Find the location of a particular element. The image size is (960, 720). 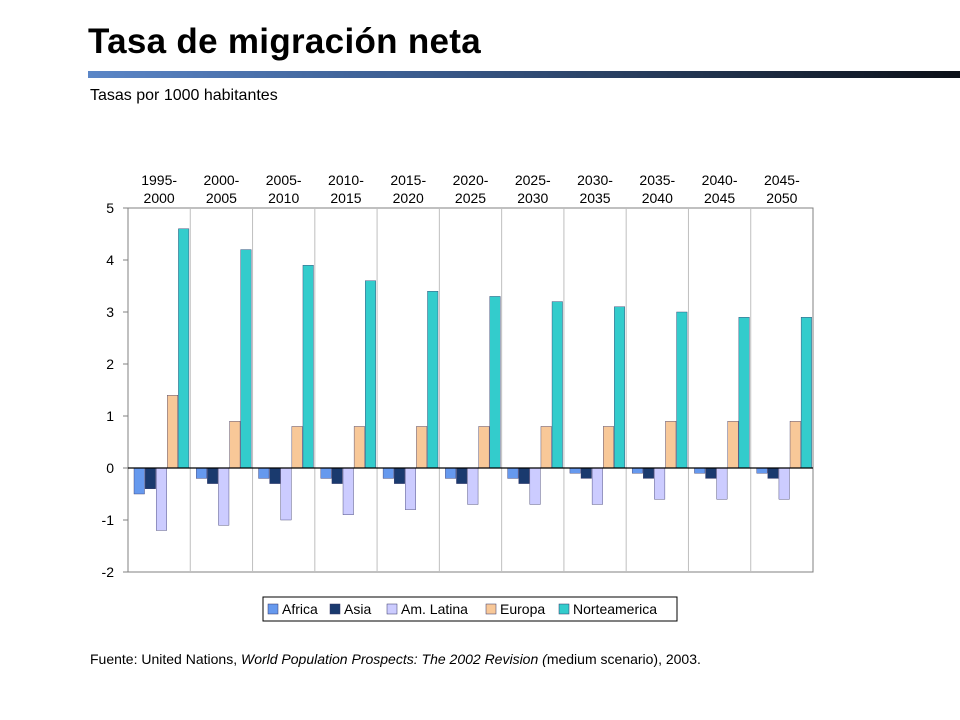

page-subtitle: Tasas por 1000 habitantes is located at coordinates (184, 95).